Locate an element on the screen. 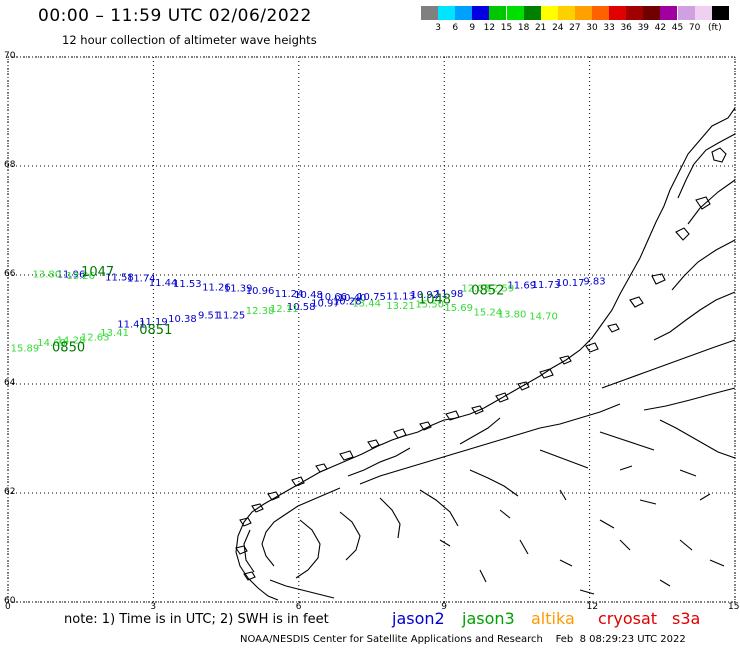 This screenshot has height=650, width=740. wave-height-label: 10.28 is located at coordinates (347, 301).